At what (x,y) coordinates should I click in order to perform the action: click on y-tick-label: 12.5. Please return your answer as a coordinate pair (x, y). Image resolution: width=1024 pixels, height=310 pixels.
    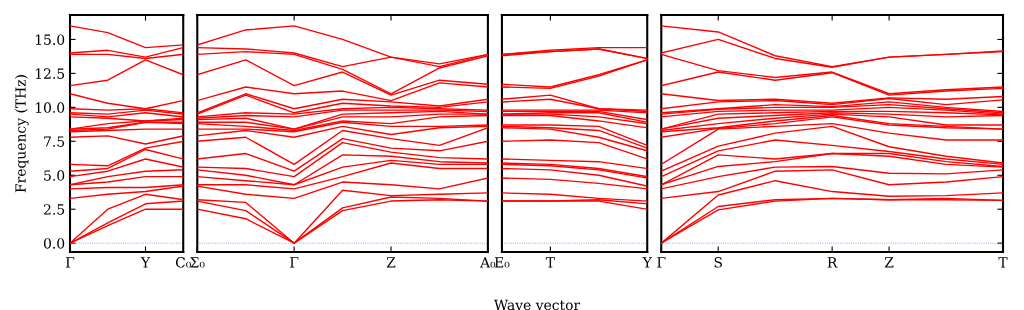
    Looking at the image, I should click on (50, 73).